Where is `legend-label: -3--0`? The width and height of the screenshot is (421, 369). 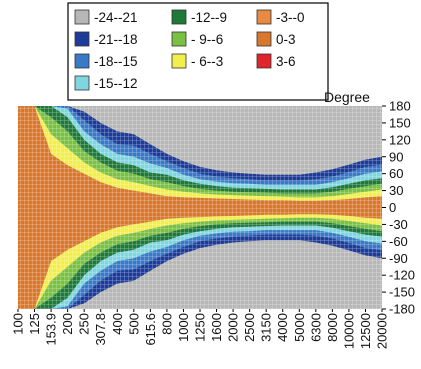
legend-label: -3--0 is located at coordinates (290, 17).